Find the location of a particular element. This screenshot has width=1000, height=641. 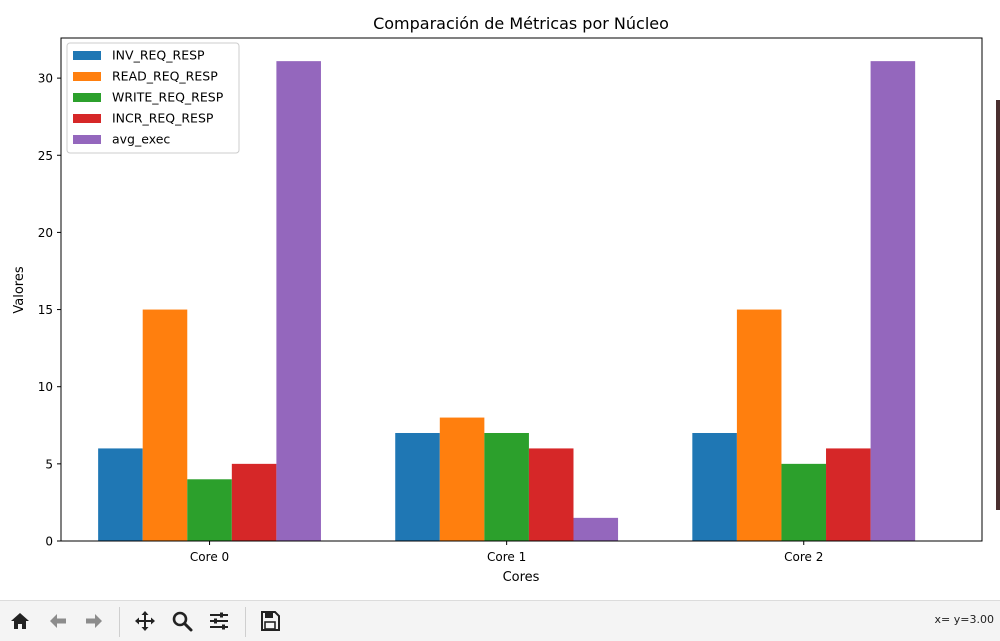

y-axis: 0 5 10 15 20 25 30 is located at coordinates (49, 310).